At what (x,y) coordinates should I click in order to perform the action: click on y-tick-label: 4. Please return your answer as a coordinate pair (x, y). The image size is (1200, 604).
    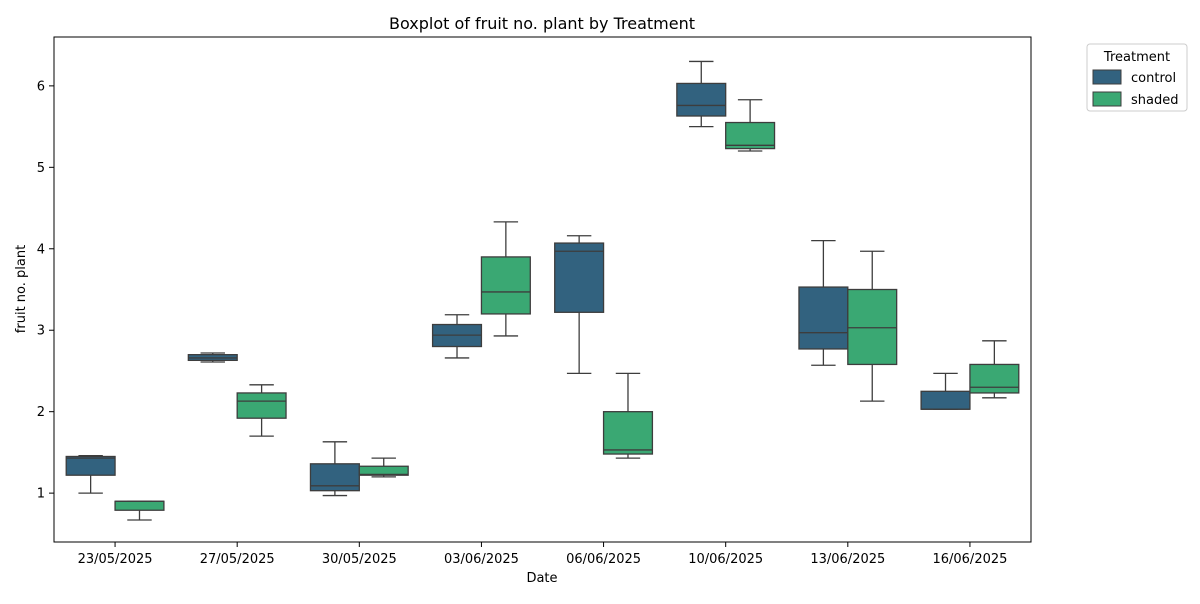
    Looking at the image, I should click on (41, 249).